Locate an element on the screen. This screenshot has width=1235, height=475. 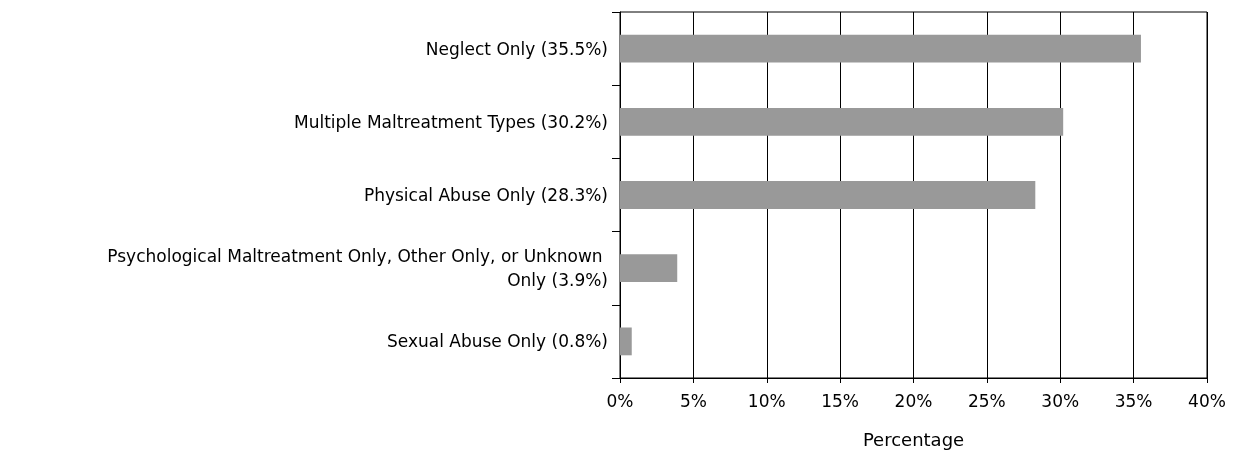
y-tick-label: Physical Abuse Only (28.3%) is located at coordinates (485, 195).